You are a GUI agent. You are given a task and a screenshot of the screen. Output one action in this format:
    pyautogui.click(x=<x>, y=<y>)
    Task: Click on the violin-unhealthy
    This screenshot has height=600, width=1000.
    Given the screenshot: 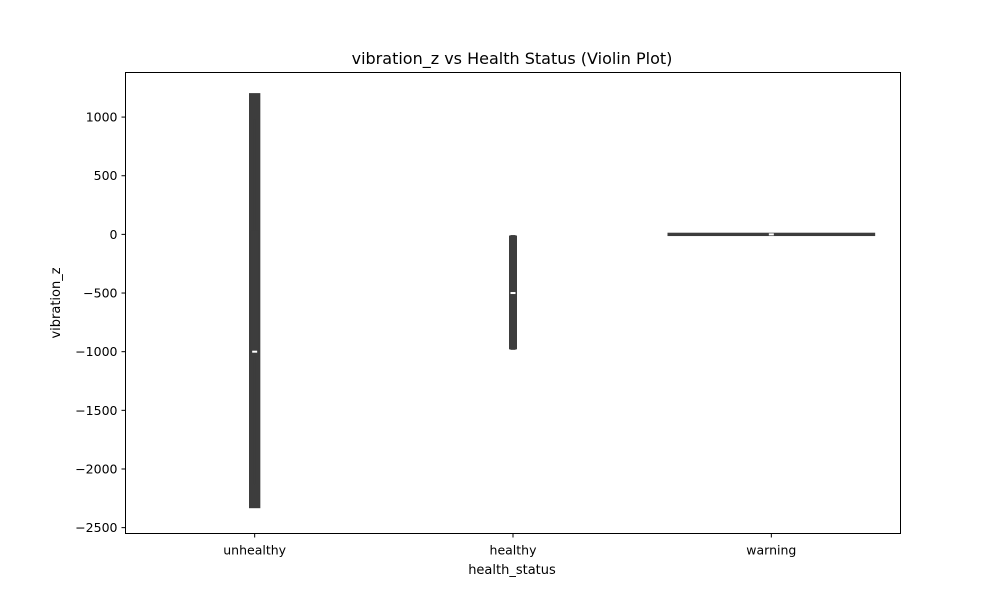 What is the action you would take?
    pyautogui.click(x=255, y=301)
    